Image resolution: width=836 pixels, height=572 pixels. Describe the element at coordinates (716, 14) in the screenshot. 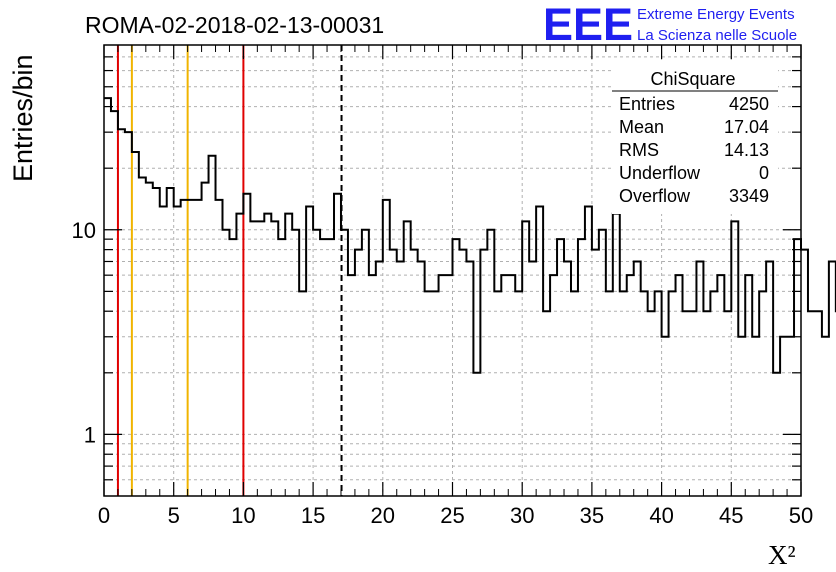

I see `logo-line1: Extreme Energy Events` at that location.